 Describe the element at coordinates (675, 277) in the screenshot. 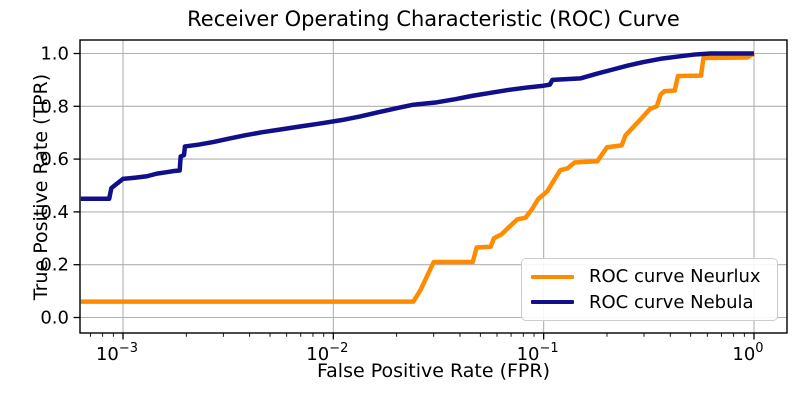

I see `legend-label-neurlux: ROC curve Neurlux` at that location.